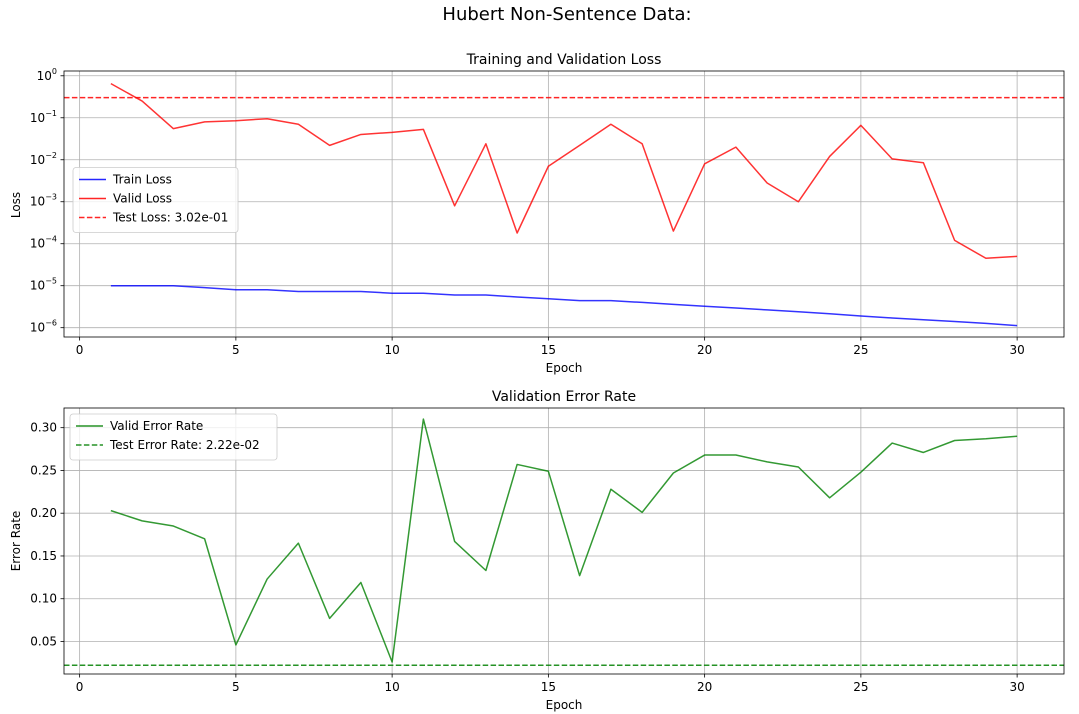 The width and height of the screenshot is (1079, 714). Describe the element at coordinates (80, 687) in the screenshot. I see `error-rate-xtick-label: 0` at that location.